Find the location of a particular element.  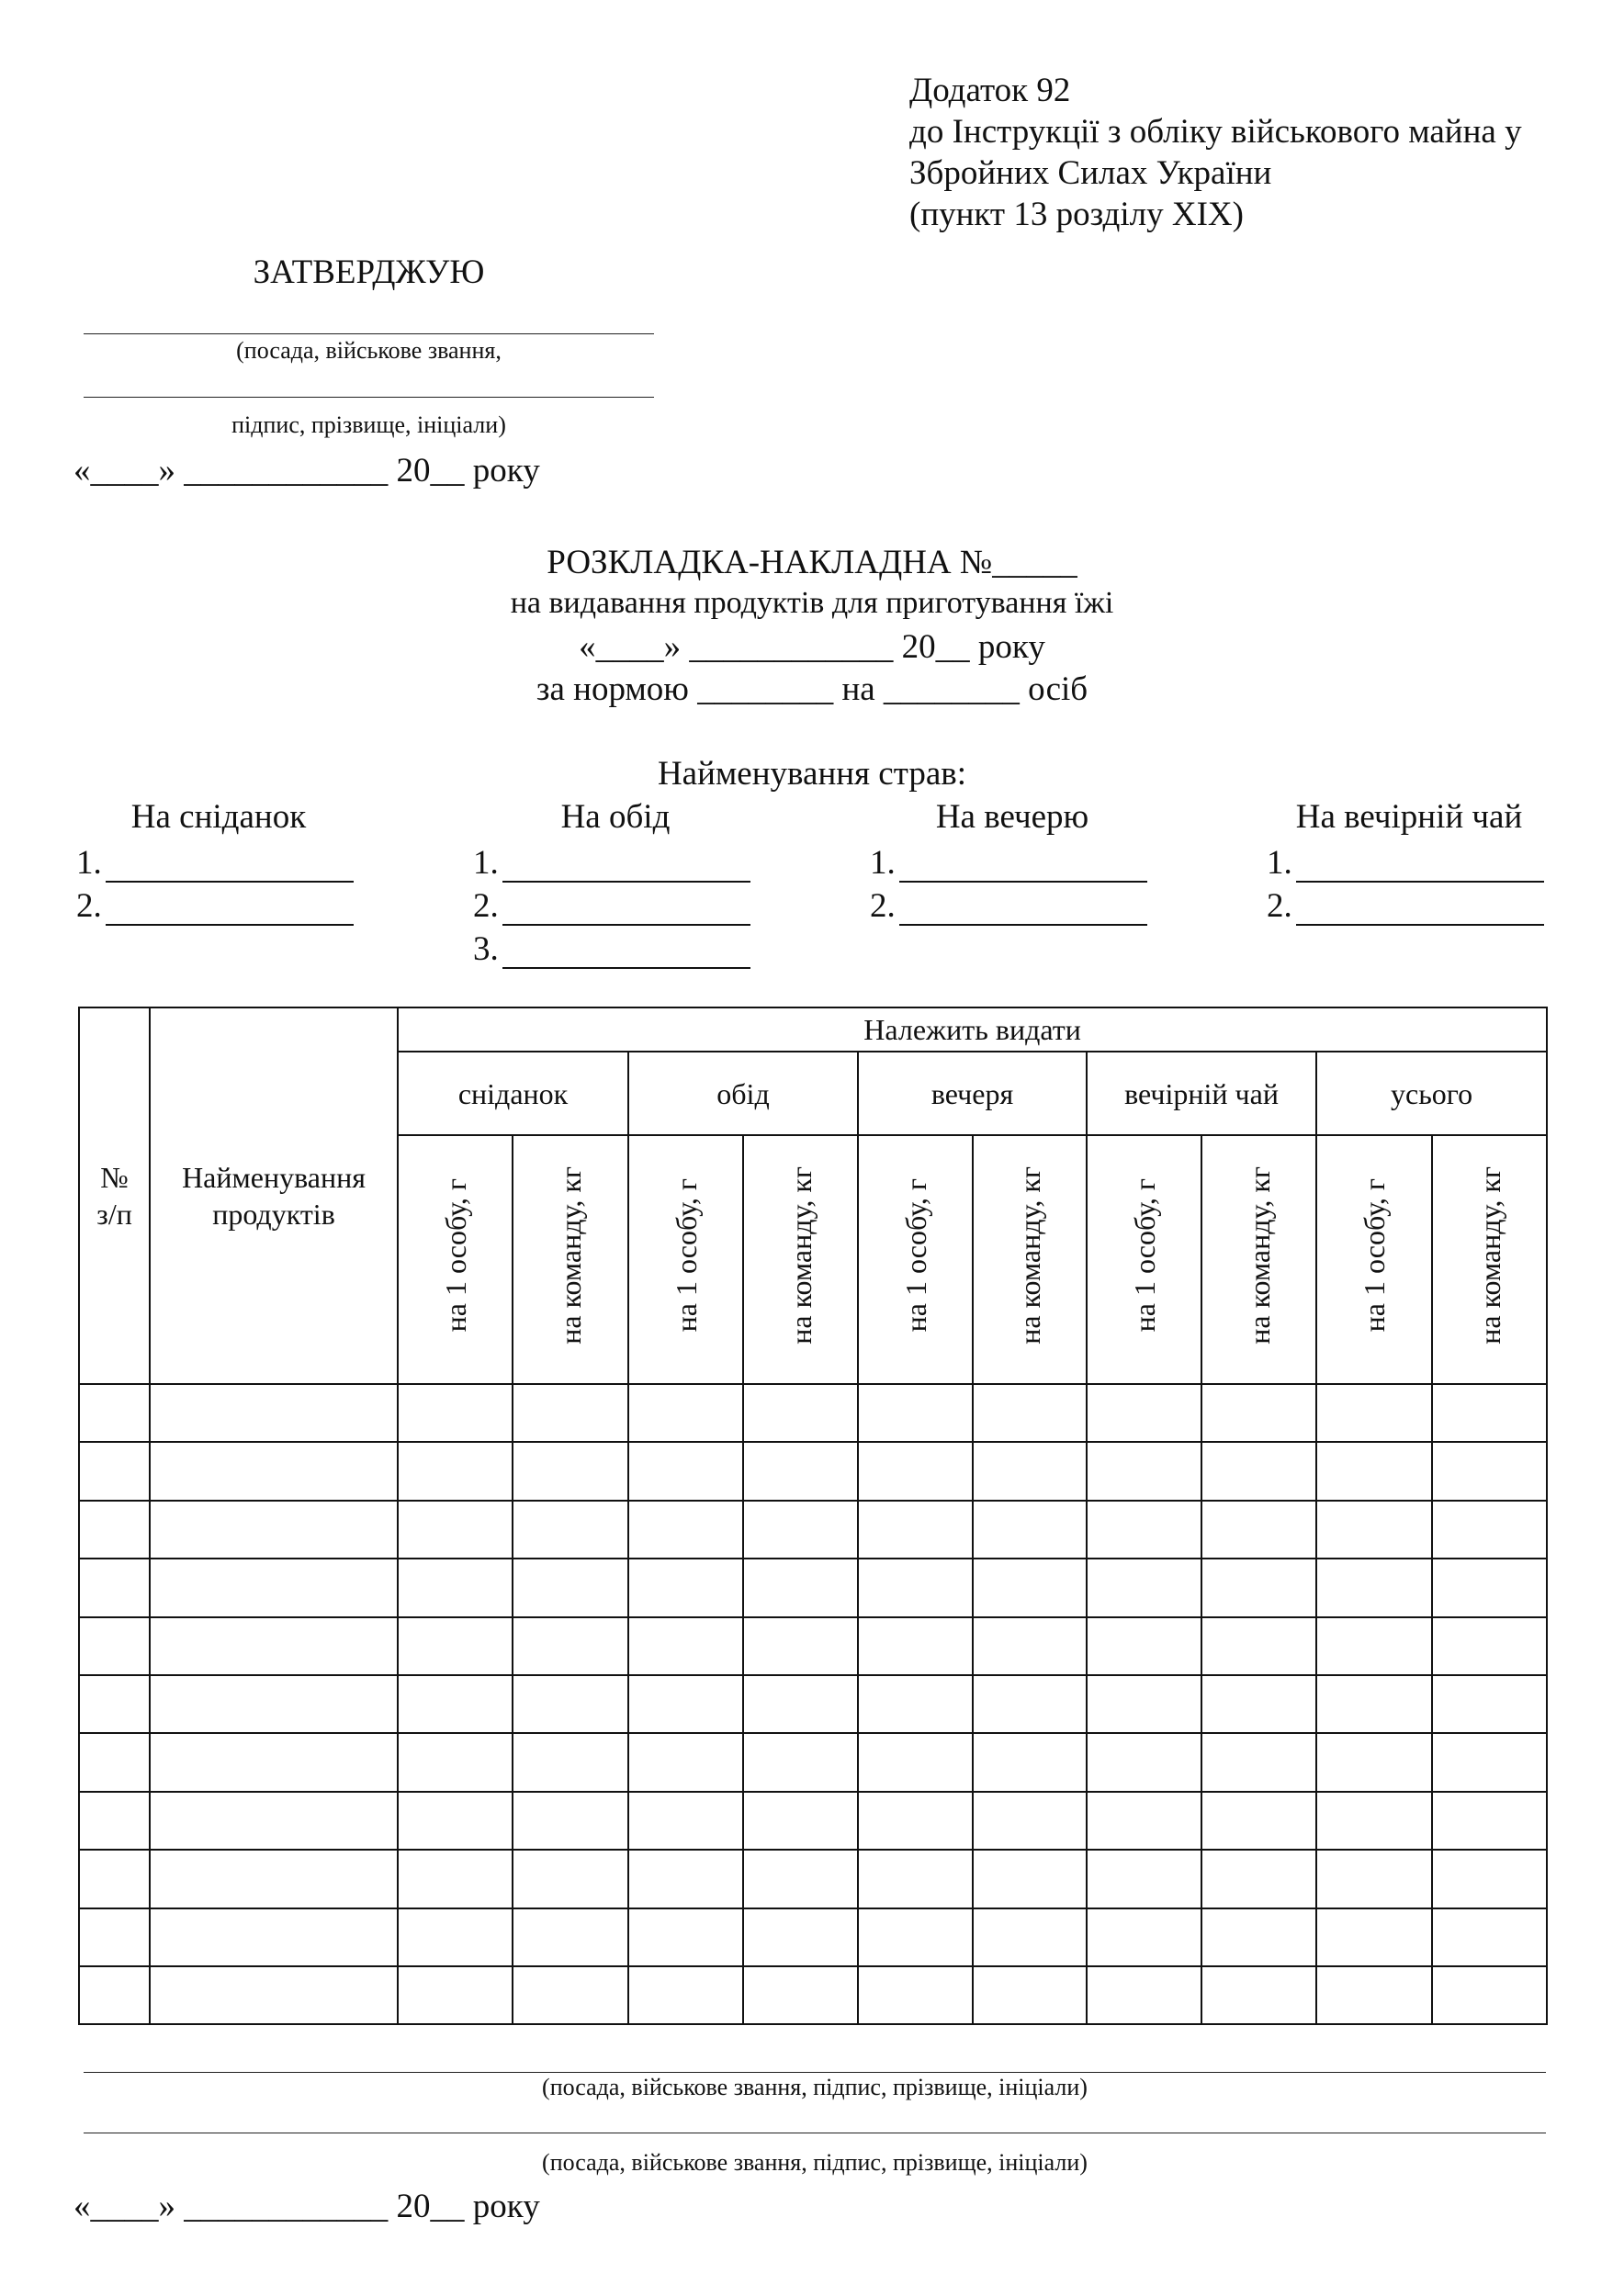

document-date: «____» ____________ 20__ року is located at coordinates (812, 647).